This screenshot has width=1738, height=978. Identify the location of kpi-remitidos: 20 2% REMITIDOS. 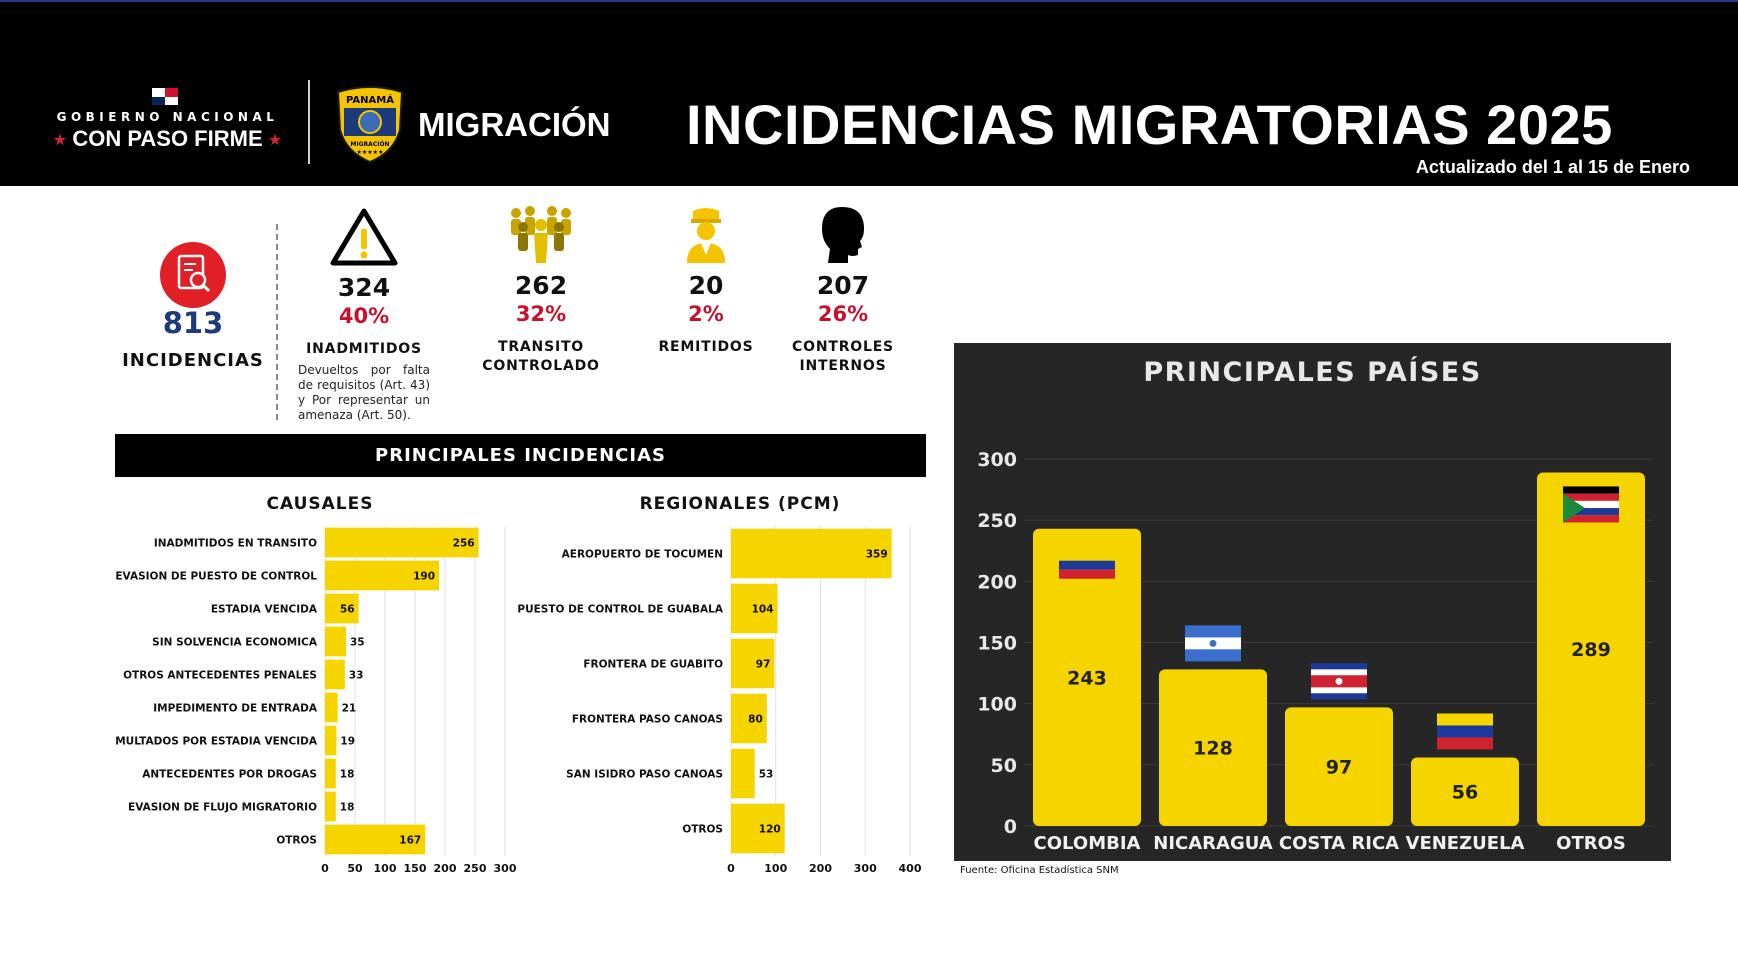
(706, 280).